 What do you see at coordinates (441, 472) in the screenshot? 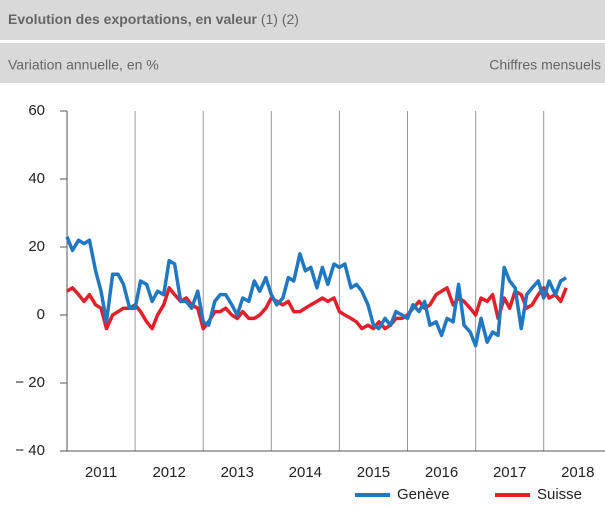
I see `x-tick-label: 2016` at bounding box center [441, 472].